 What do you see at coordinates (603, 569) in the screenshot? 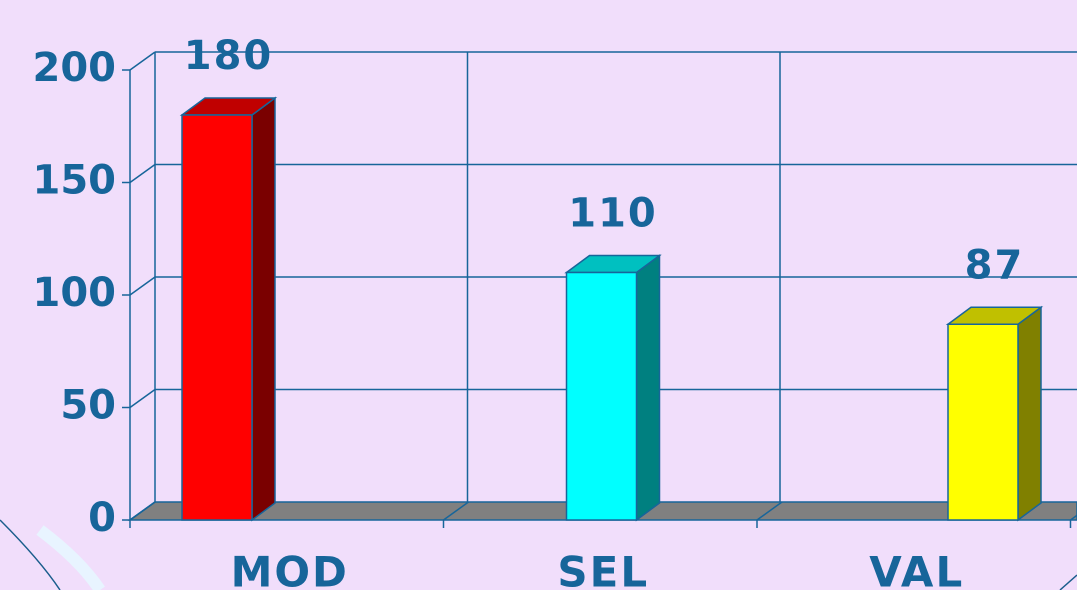
I see `x-tick-label: SEL` at bounding box center [603, 569].